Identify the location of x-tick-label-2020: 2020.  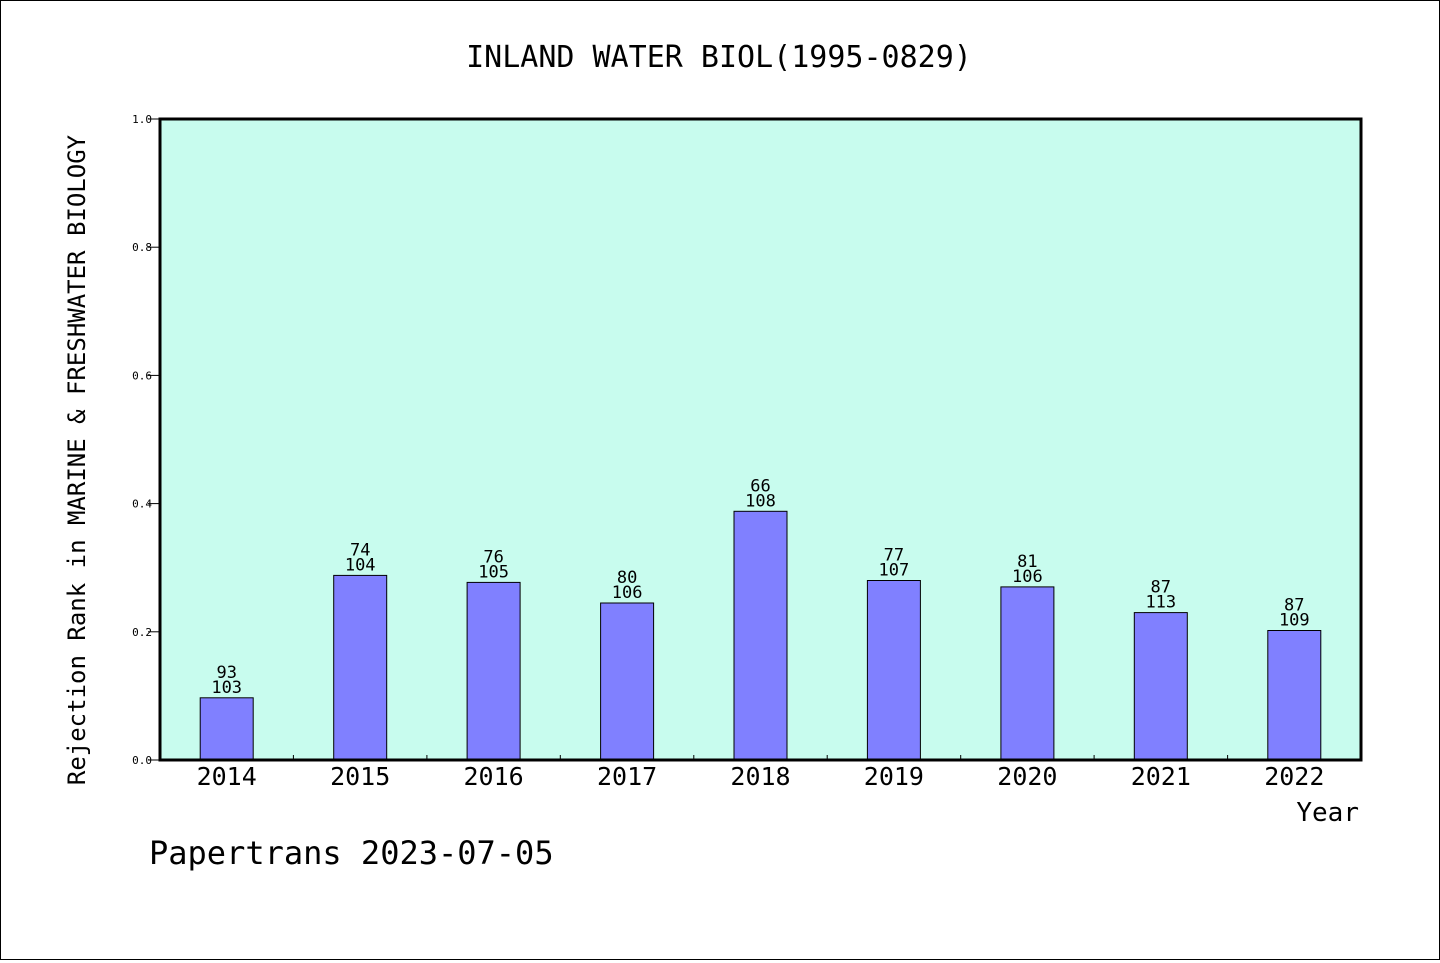
(1027, 776).